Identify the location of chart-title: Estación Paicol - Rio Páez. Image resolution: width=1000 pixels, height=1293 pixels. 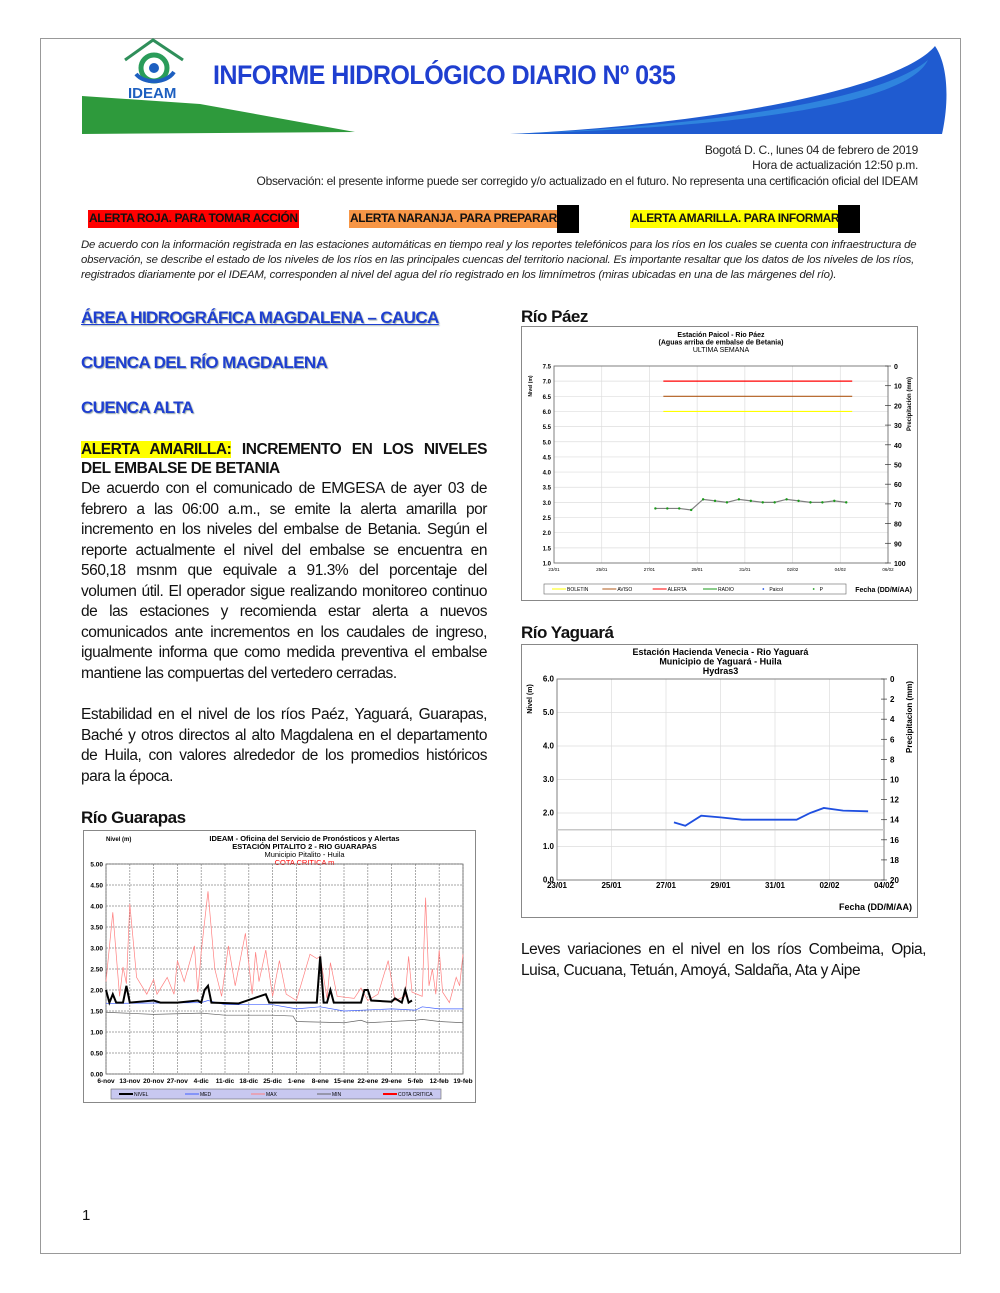
(721, 335).